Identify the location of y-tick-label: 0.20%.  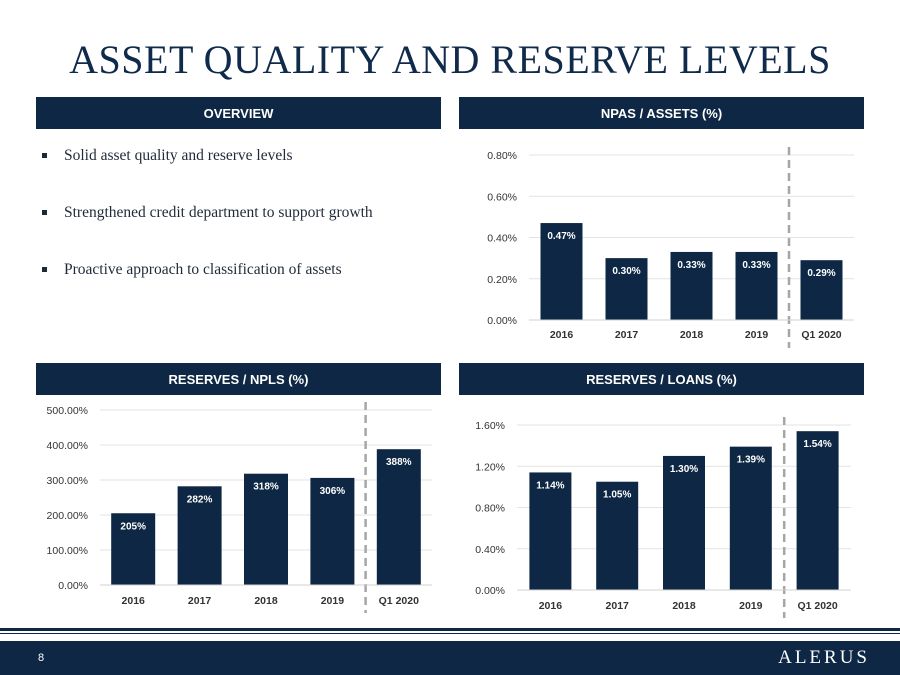
(502, 280).